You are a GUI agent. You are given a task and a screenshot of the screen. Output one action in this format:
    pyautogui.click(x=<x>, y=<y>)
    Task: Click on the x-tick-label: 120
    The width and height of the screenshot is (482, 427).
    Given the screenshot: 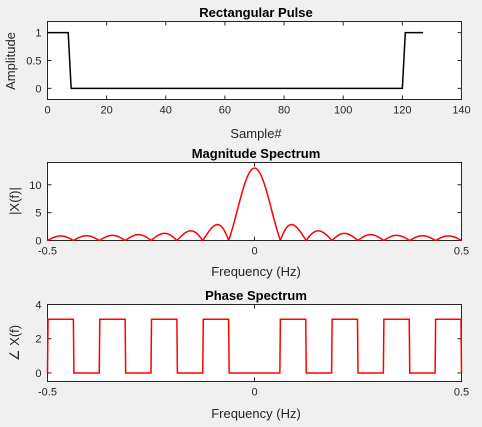 What is the action you would take?
    pyautogui.click(x=402, y=111)
    